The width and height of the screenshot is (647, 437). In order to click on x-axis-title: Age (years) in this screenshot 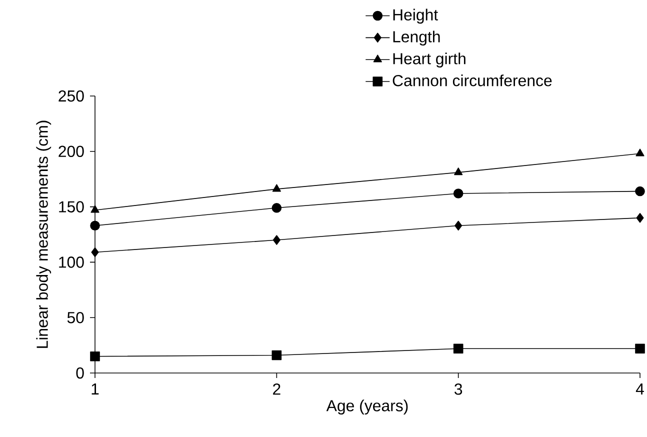, I will do `click(367, 407)`.